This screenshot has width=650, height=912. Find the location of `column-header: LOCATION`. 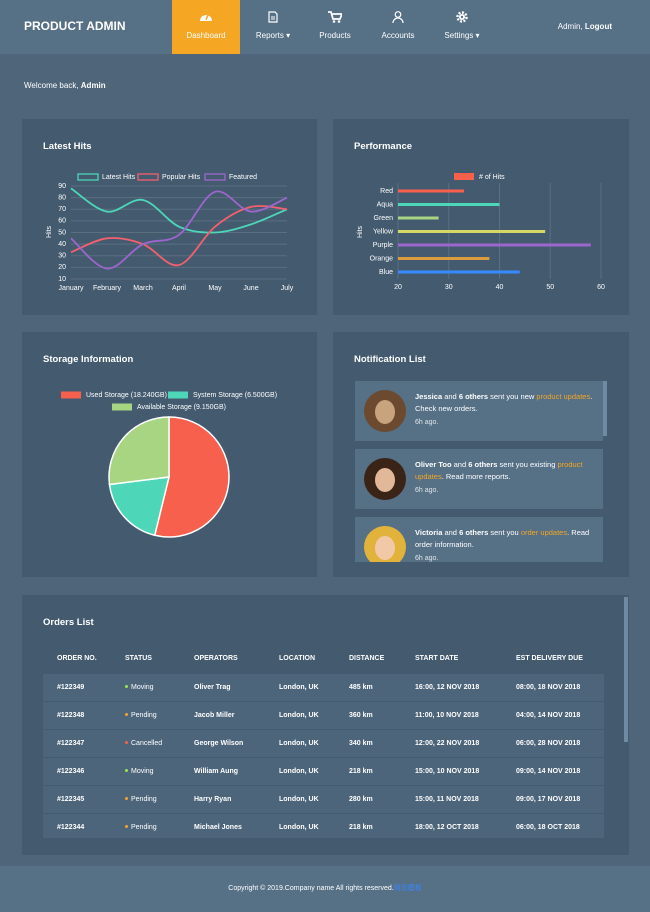

column-header: LOCATION is located at coordinates (314, 659).